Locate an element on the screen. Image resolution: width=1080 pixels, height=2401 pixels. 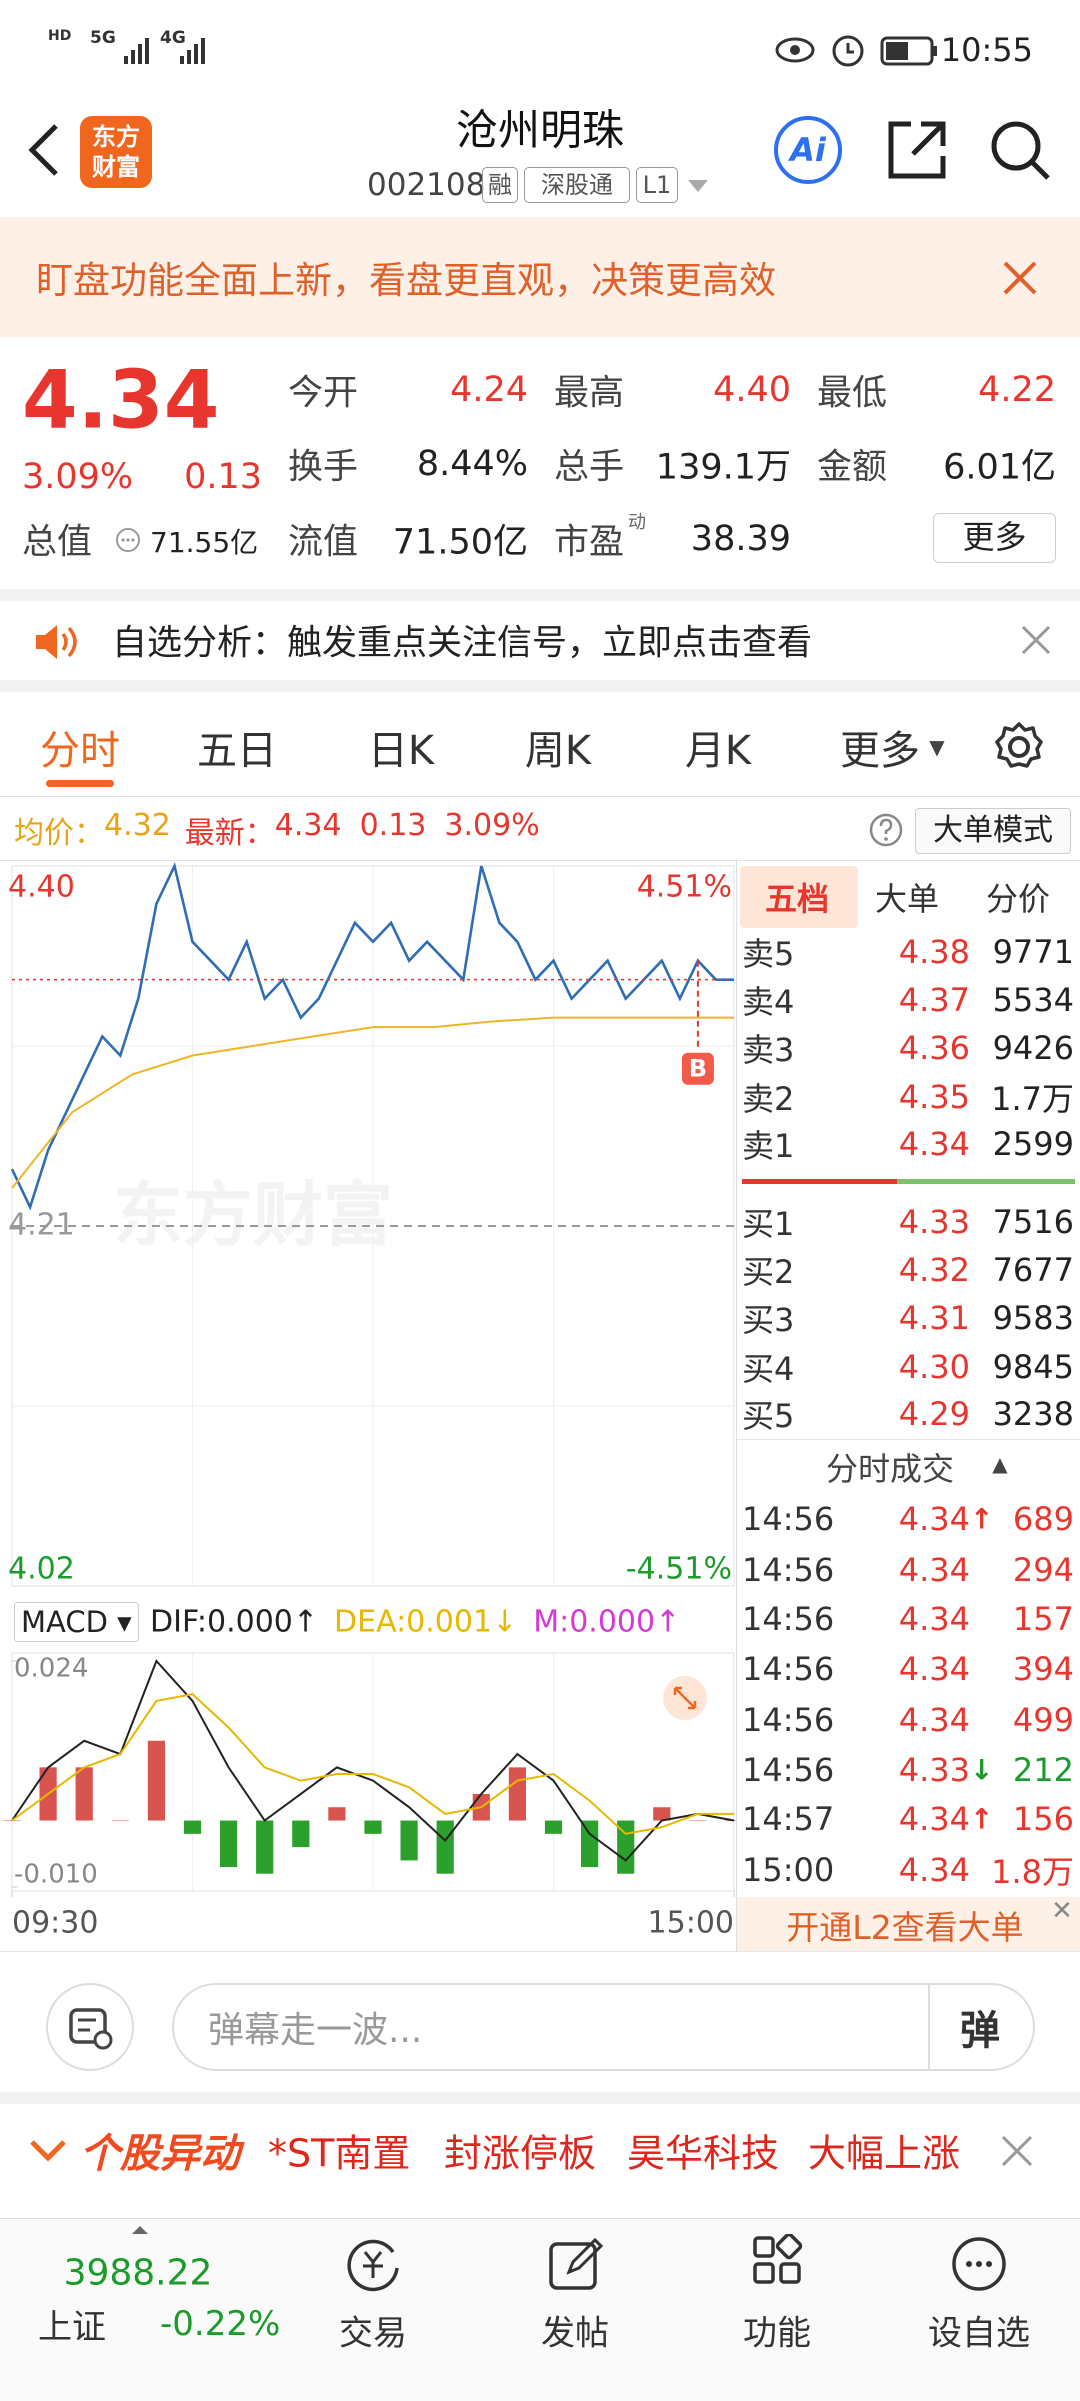
alert-item: *ST南置 is located at coordinates (339, 2153).